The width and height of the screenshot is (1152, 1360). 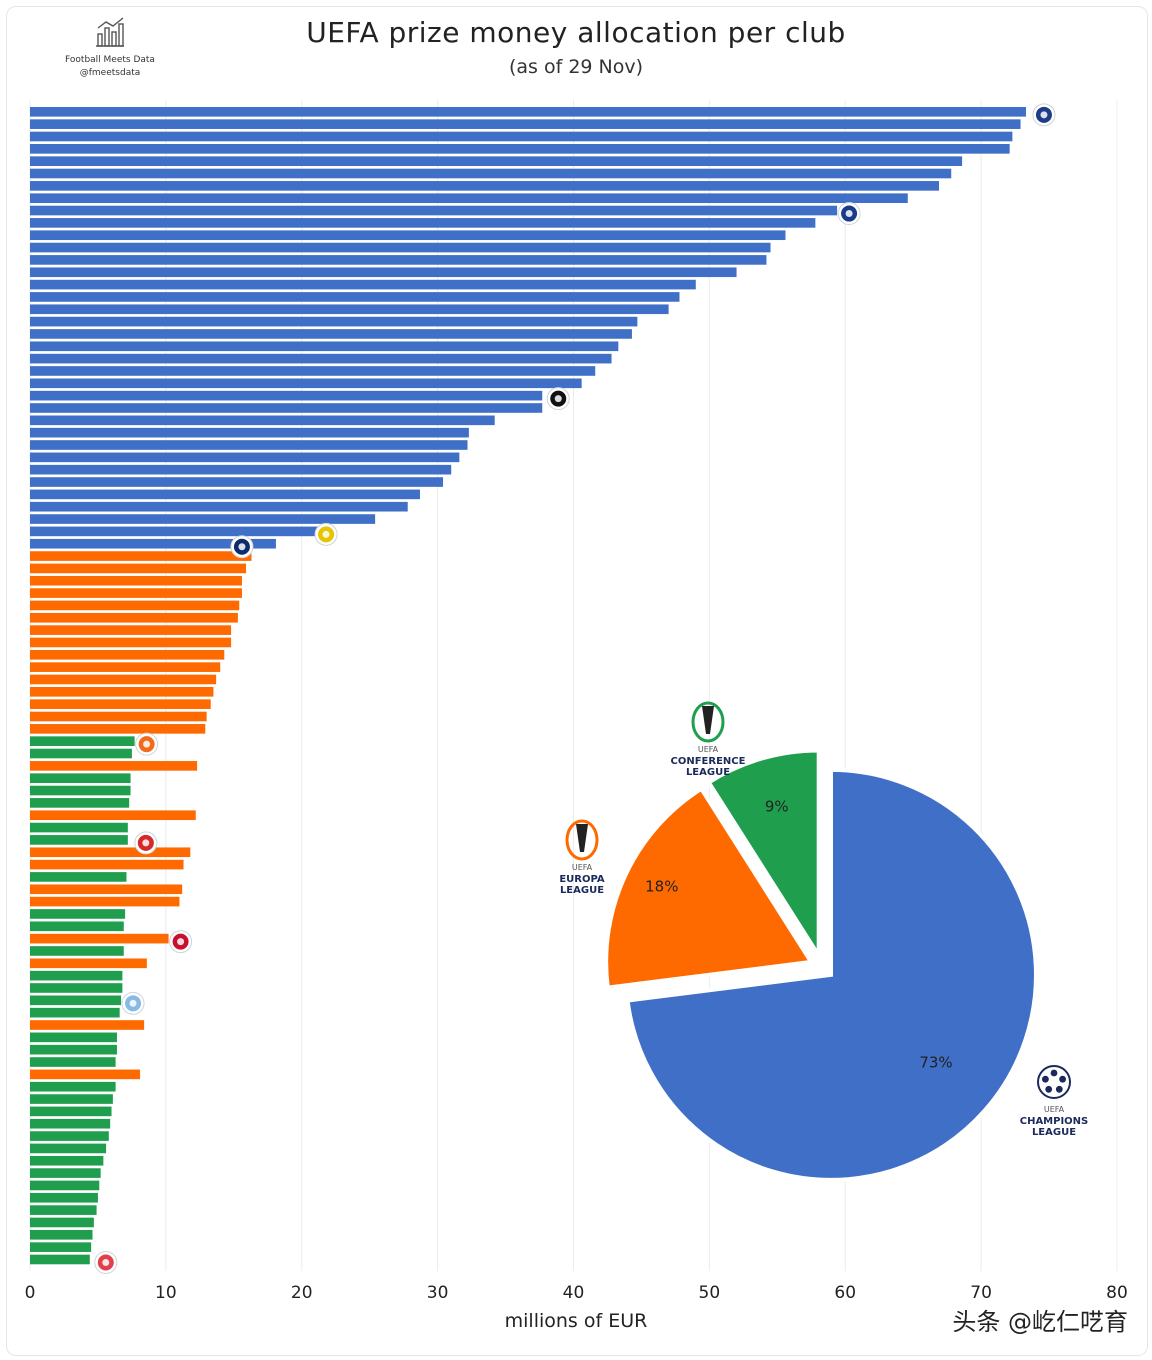 I want to click on fenerbahce-crest-icon, so click(x=242, y=547).